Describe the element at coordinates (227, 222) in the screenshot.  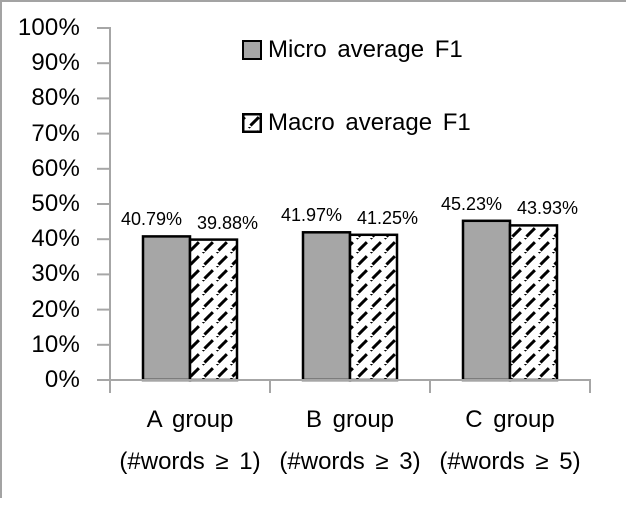
I see `bar-value-label: 39.88%` at that location.